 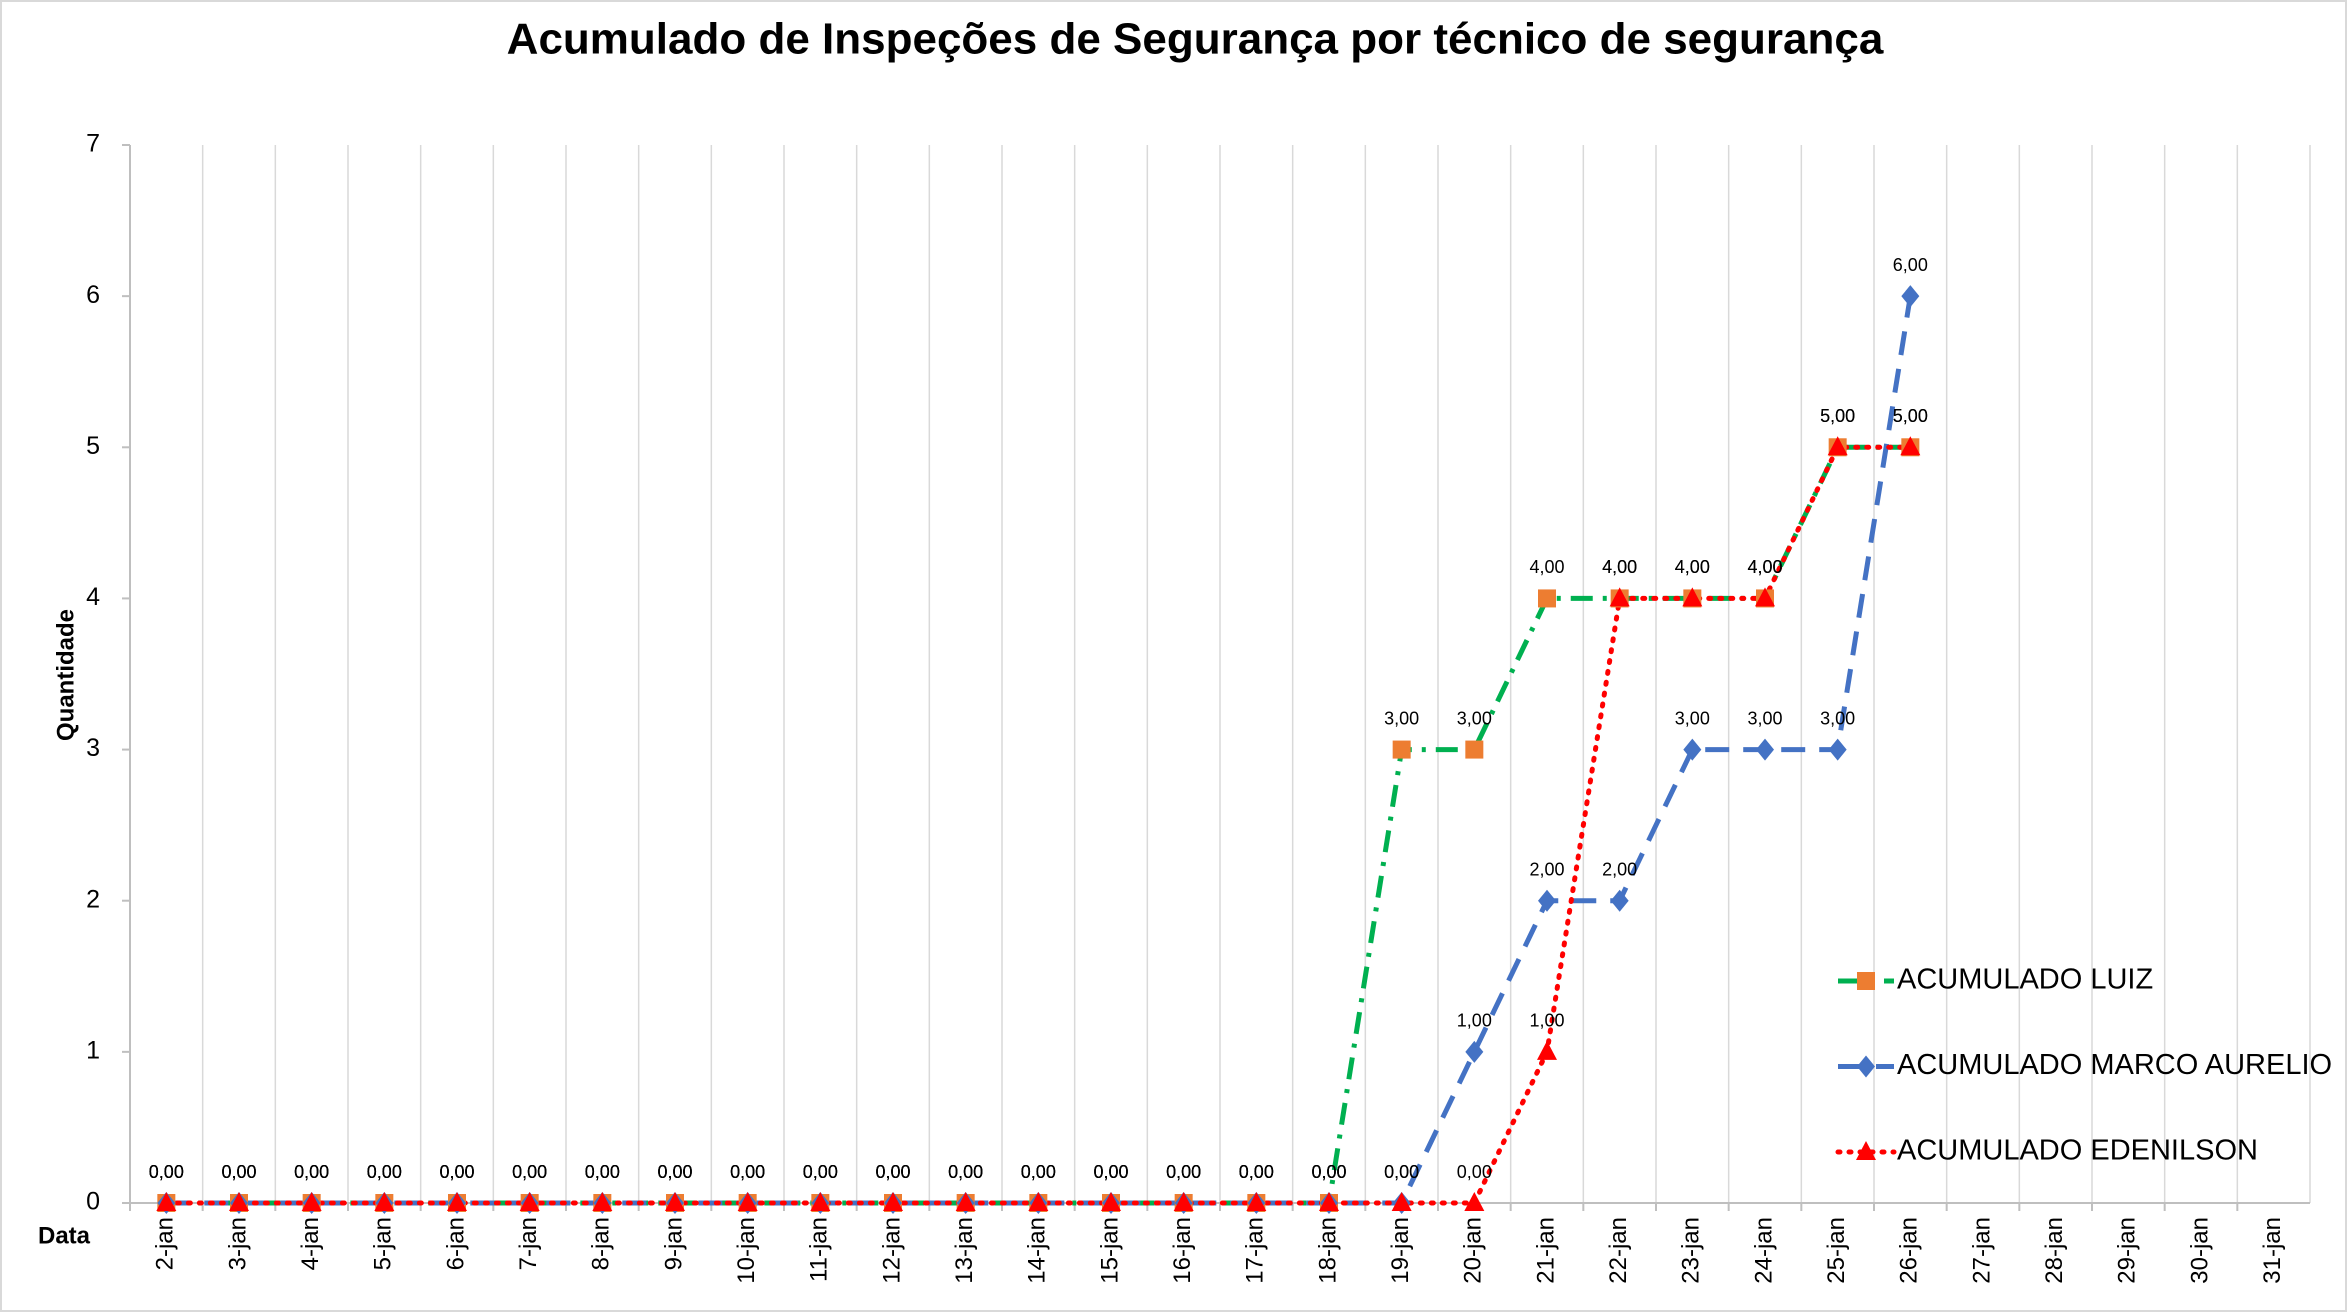 I want to click on x-tick-label: 5-jan, so click(x=383, y=1243).